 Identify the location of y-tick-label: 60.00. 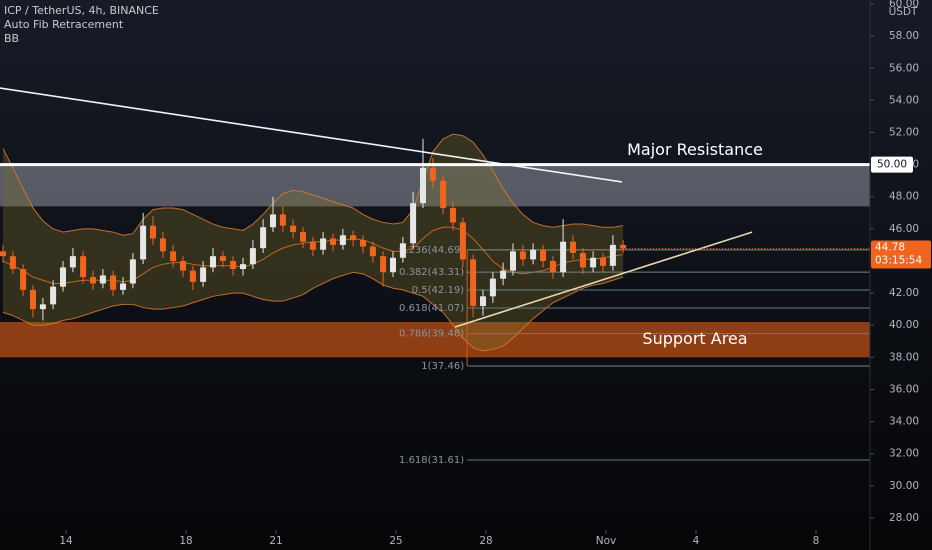
(904, 5).